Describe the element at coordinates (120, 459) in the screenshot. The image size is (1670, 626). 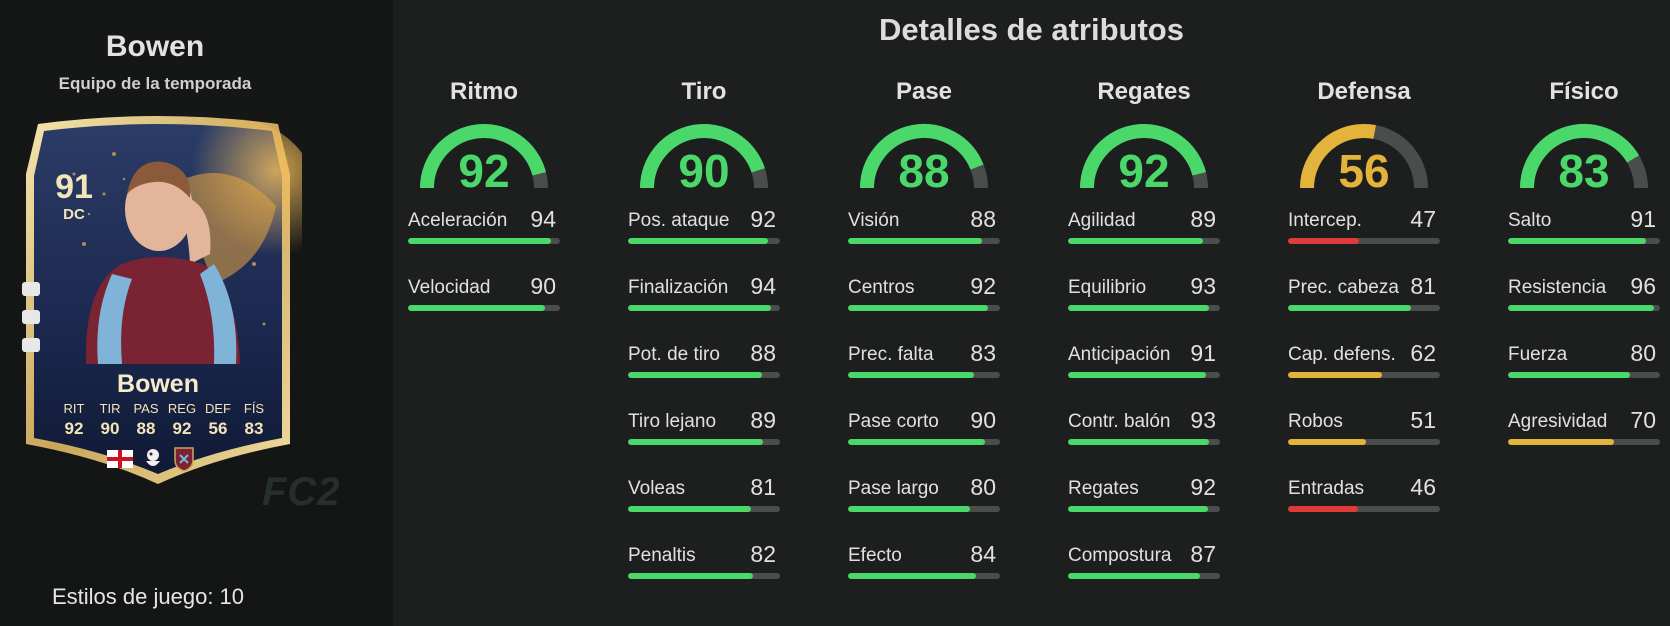
I see `england-flag-icon` at that location.